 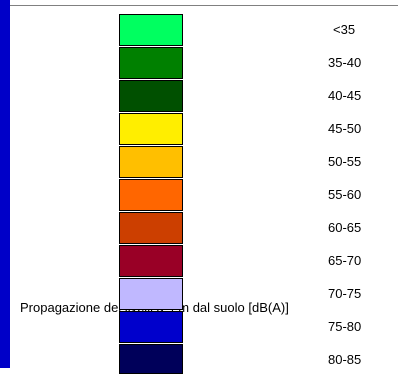 I want to click on legend-range-label: <35, so click(x=344, y=29).